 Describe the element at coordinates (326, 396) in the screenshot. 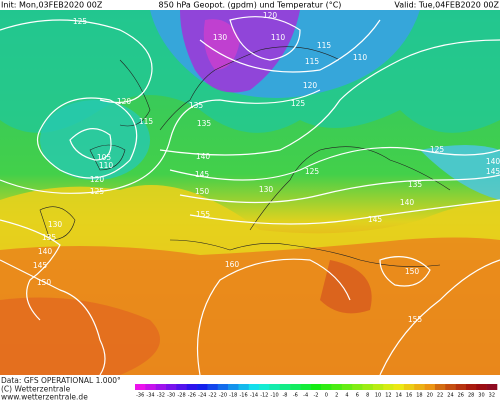

I see `colorbar-label: 0` at that location.